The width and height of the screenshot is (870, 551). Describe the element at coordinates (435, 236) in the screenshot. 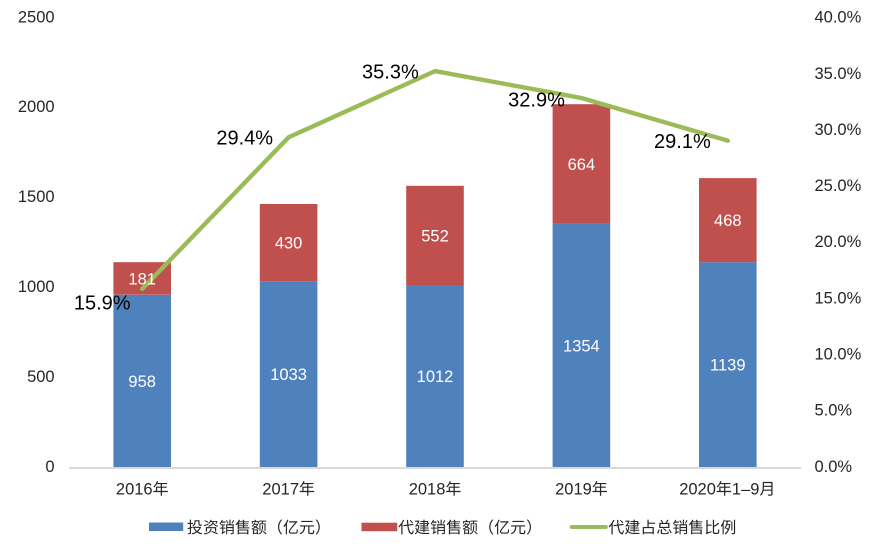

I see `svg-text: 552` at that location.